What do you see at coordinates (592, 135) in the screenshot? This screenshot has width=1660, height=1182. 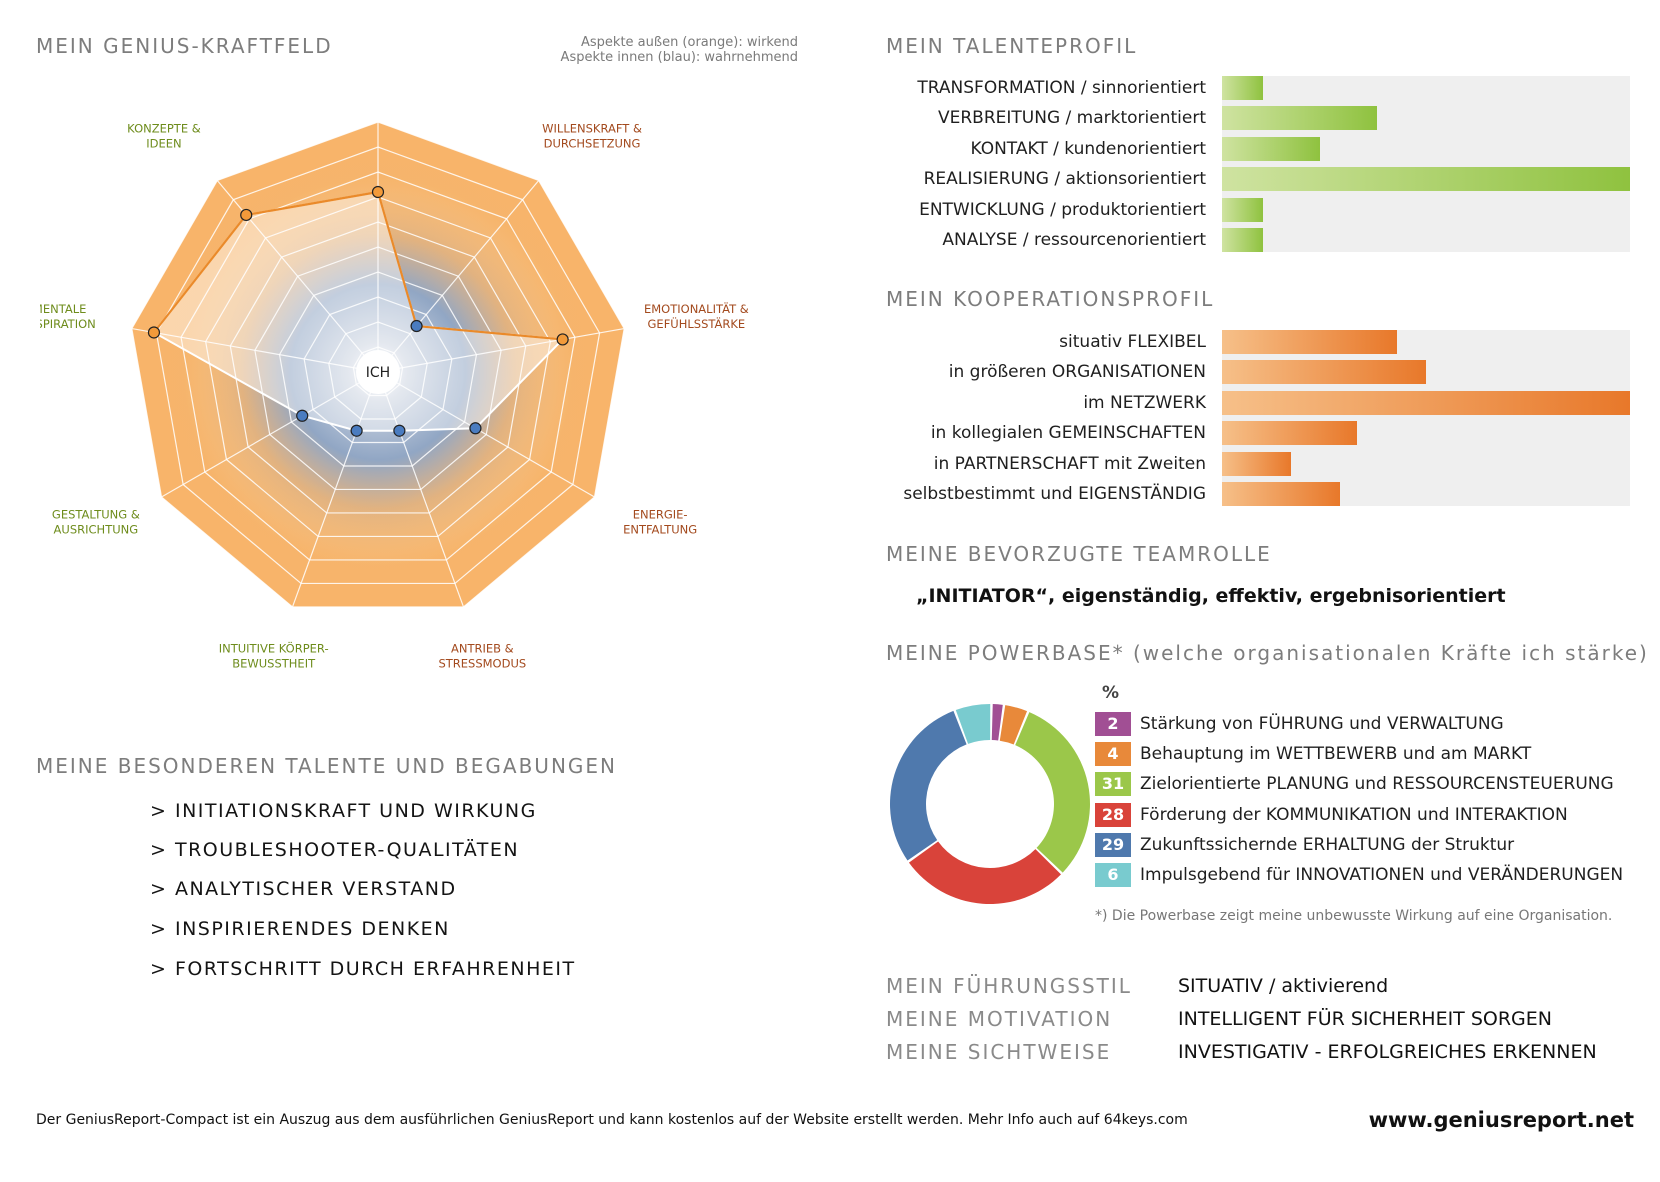 I see `radar-axis-label: WILLENSKRAFT & DURCHSETZUNG` at bounding box center [592, 135].